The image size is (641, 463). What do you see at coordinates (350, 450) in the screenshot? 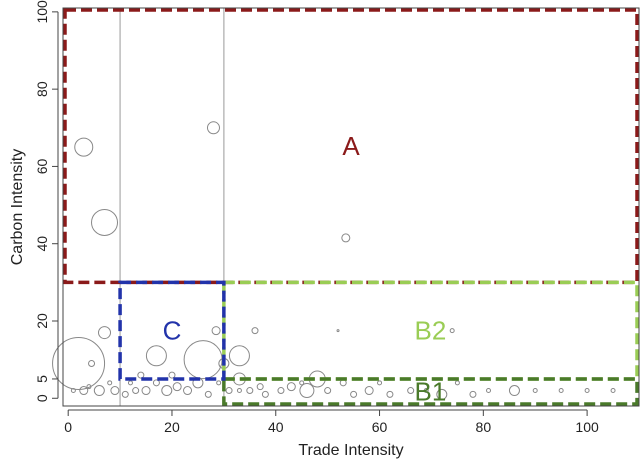
I see `x-axis-label: Trade Intensity` at bounding box center [350, 450].